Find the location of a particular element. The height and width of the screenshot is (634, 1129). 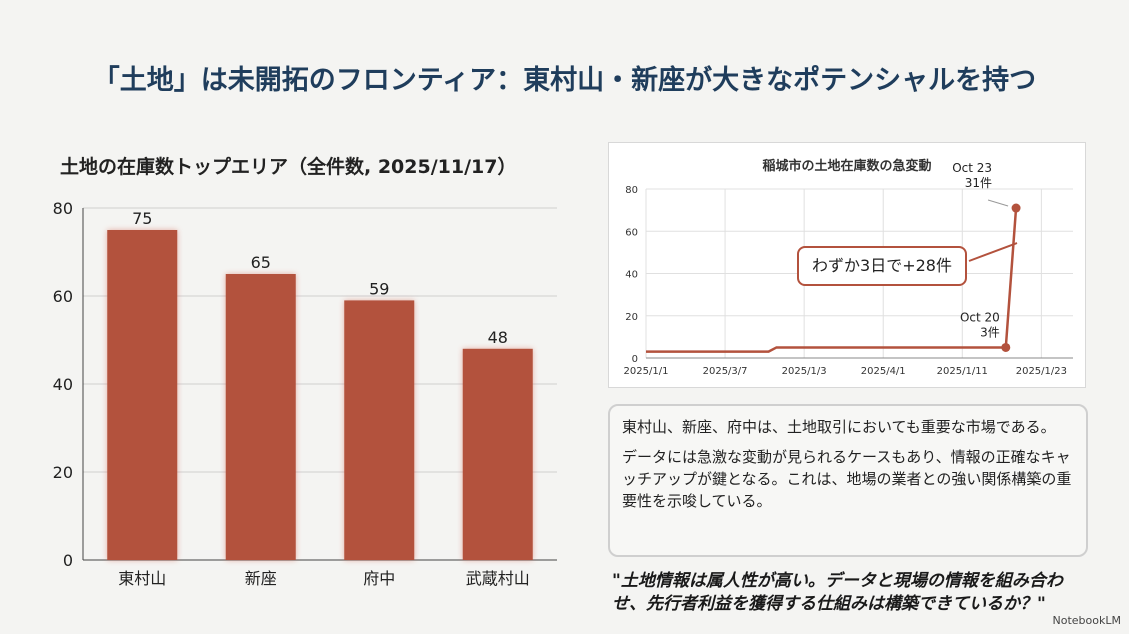

bar-ytick-label: 0 is located at coordinates (68, 560).